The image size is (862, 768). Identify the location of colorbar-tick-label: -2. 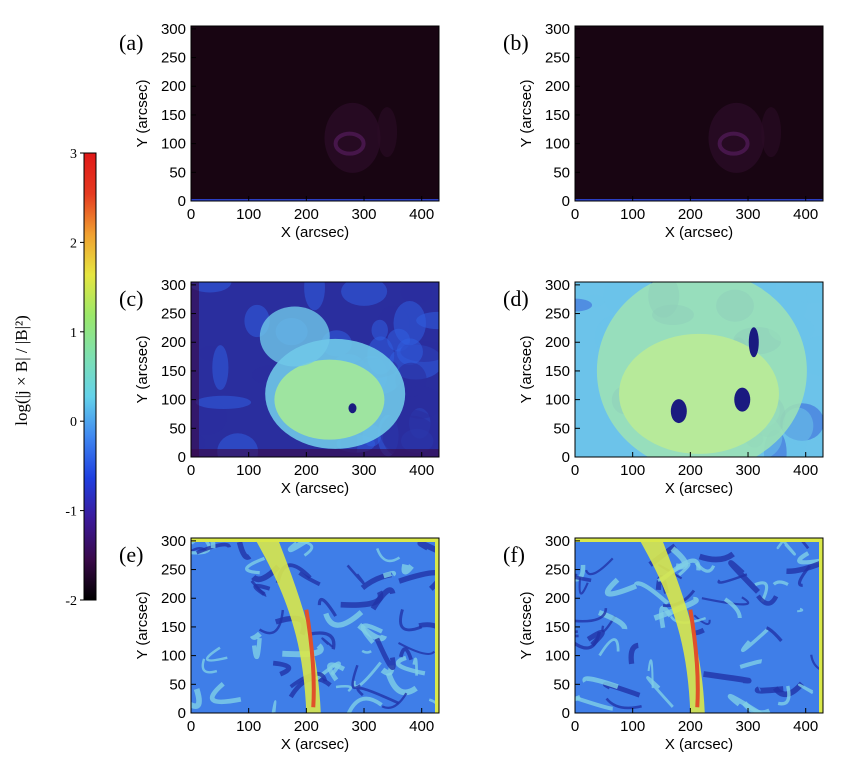
(71, 601).